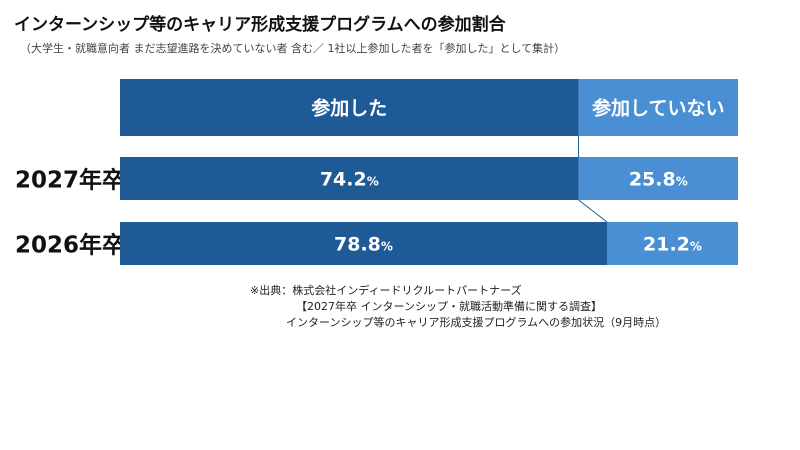  What do you see at coordinates (449, 306) in the screenshot?
I see `source-line-2: 【2027年卒 インターンシップ・就職活動準備に関する調査】` at bounding box center [449, 306].